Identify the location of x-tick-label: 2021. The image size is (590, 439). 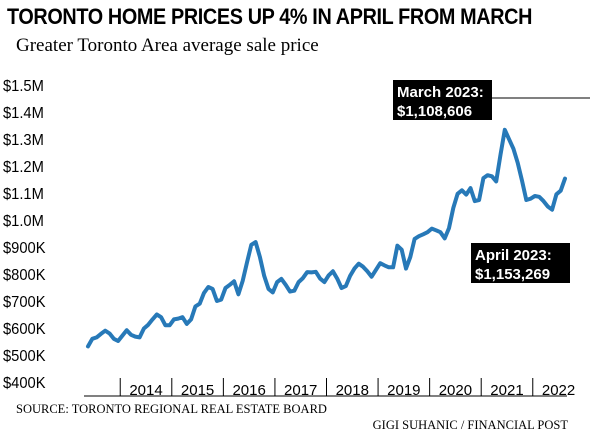
(506, 390).